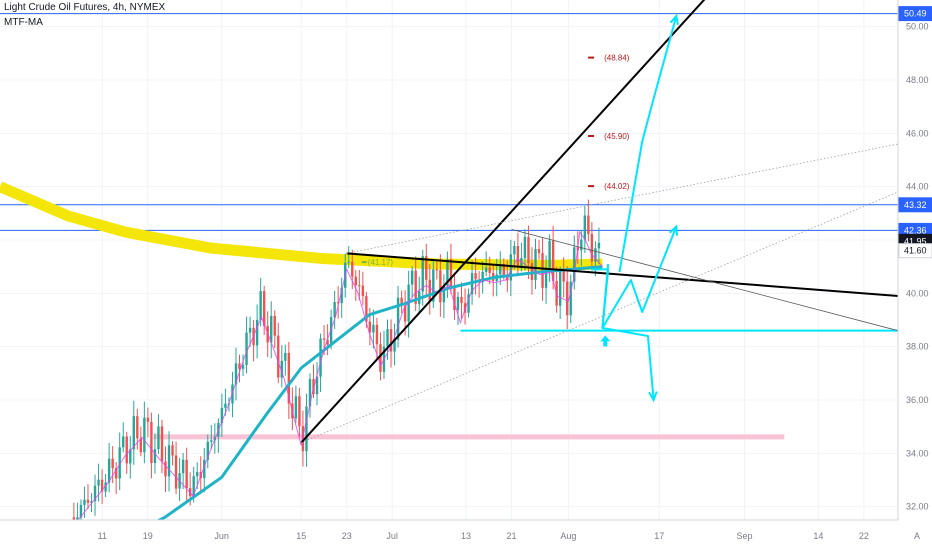  I want to click on price-tag-label: 50.49, so click(915, 14).